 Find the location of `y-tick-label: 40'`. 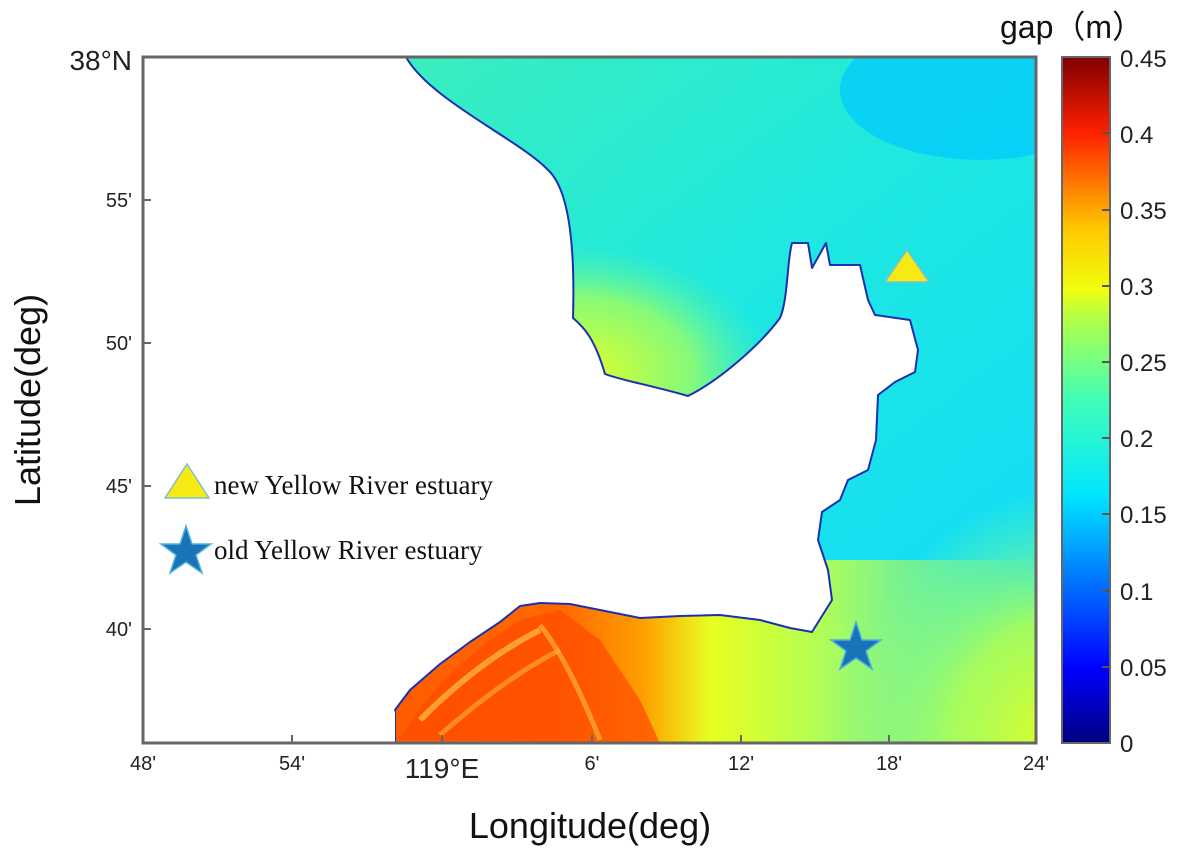

y-tick-label: 40' is located at coordinates (119, 630).